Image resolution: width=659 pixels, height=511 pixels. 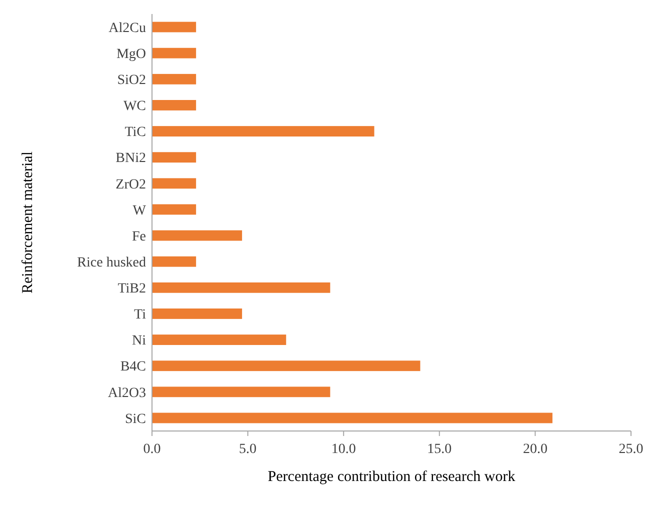 What do you see at coordinates (139, 210) in the screenshot?
I see `y-tick-label: W` at bounding box center [139, 210].